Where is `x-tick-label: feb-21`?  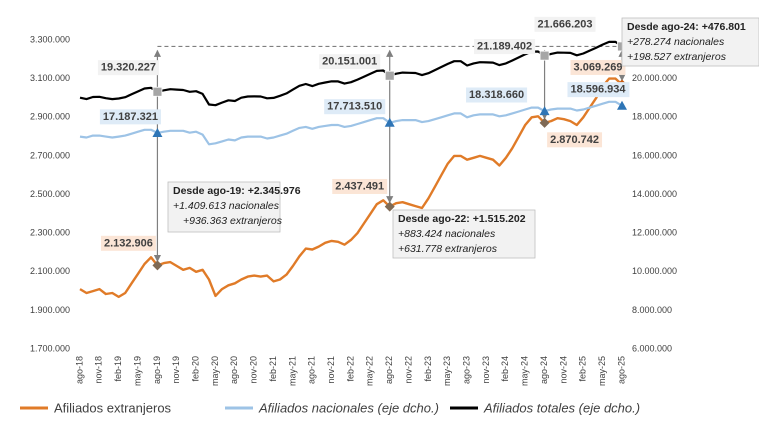
x-tick-label: feb-21 is located at coordinates (273, 369).